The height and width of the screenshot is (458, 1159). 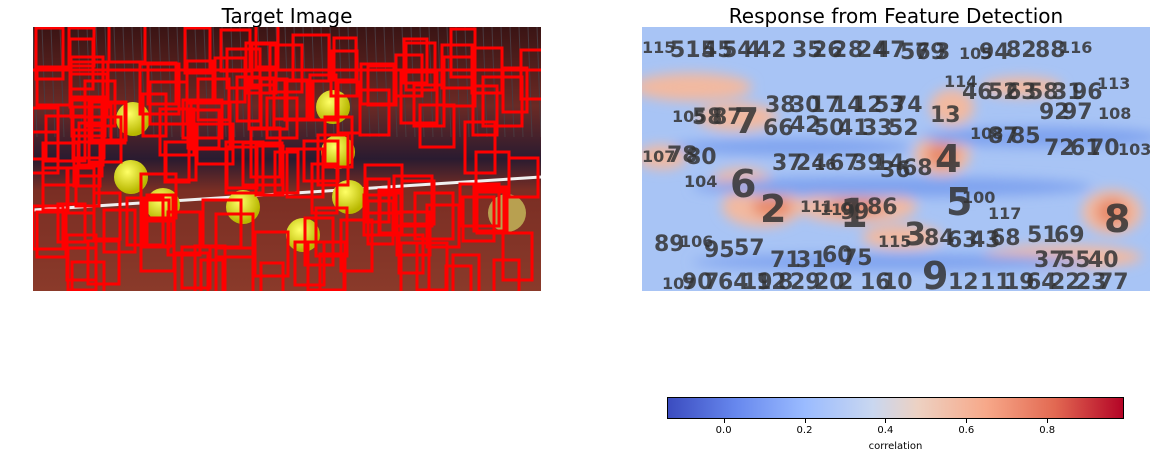 I want to click on detection-index-label: 12, so click(x=963, y=280).